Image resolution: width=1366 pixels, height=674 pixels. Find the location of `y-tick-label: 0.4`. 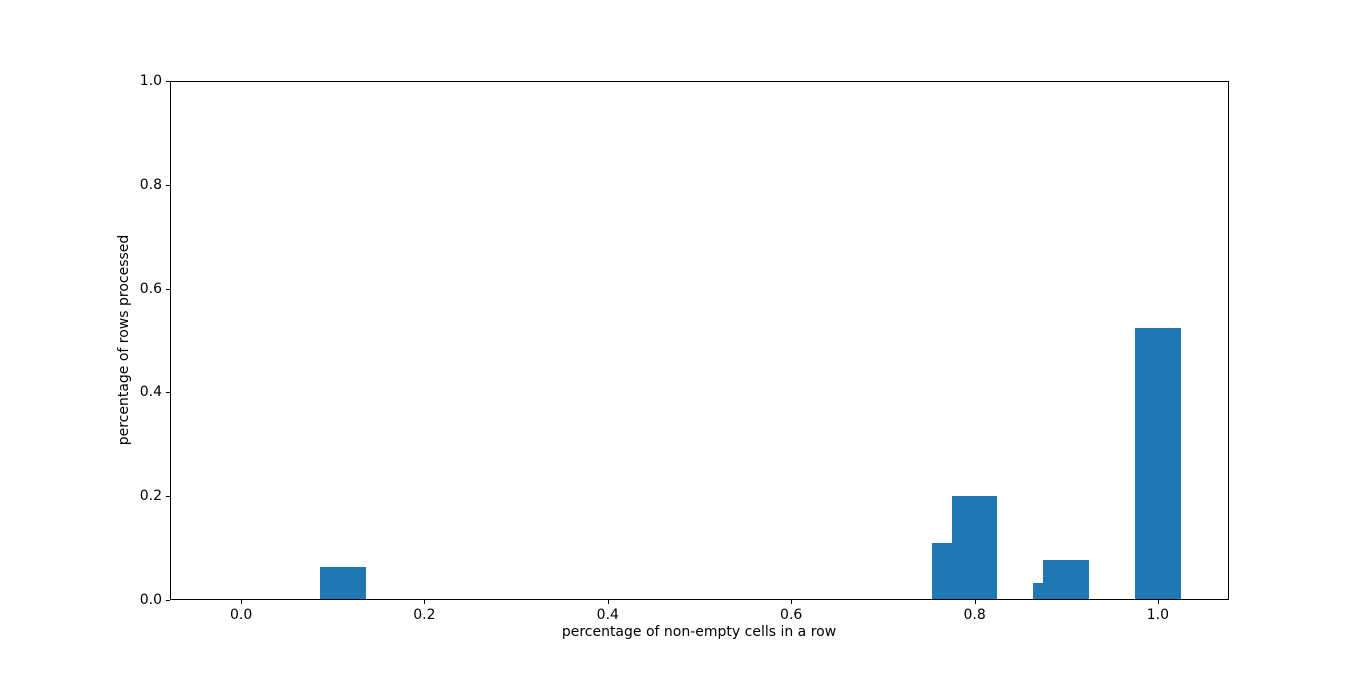

y-tick-label: 0.4 is located at coordinates (150, 392).